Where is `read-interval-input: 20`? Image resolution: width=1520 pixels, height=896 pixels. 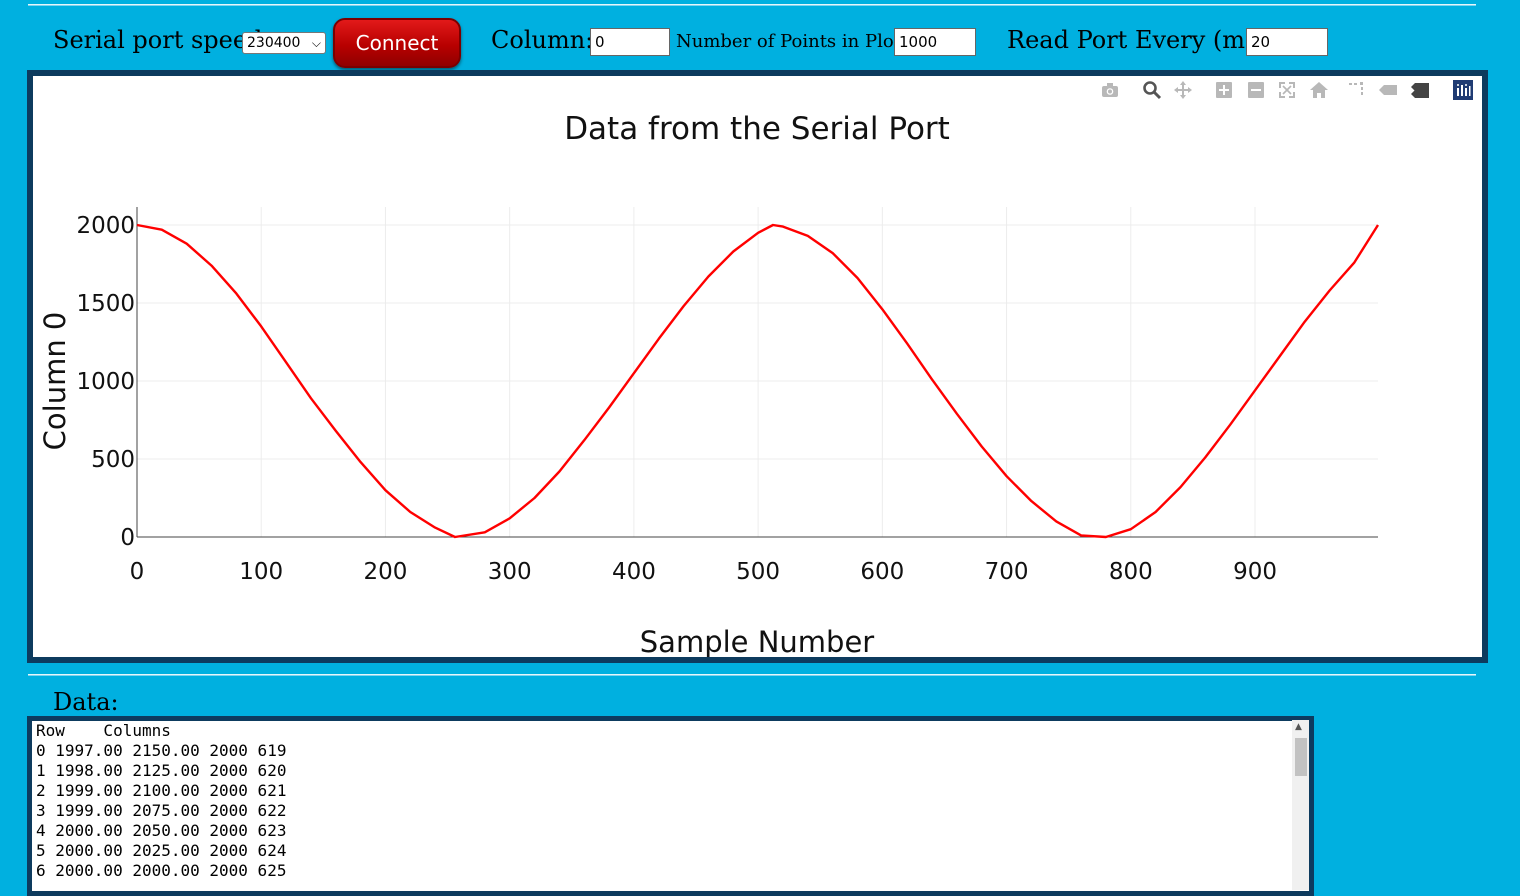
read-interval-input: 20 is located at coordinates (1287, 42).